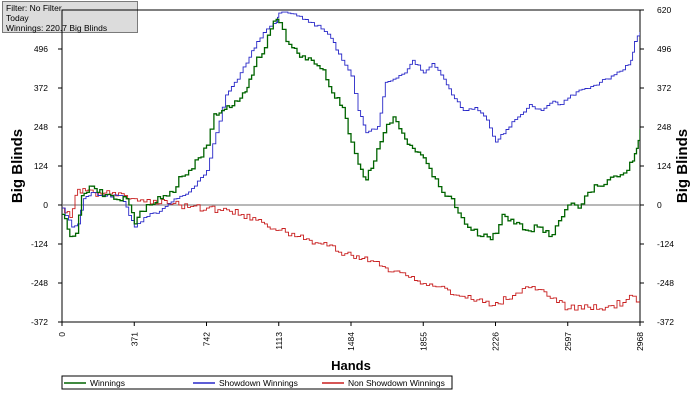 The image size is (700, 401). What do you see at coordinates (351, 341) in the screenshot?
I see `x-tick-label: 1484` at bounding box center [351, 341].